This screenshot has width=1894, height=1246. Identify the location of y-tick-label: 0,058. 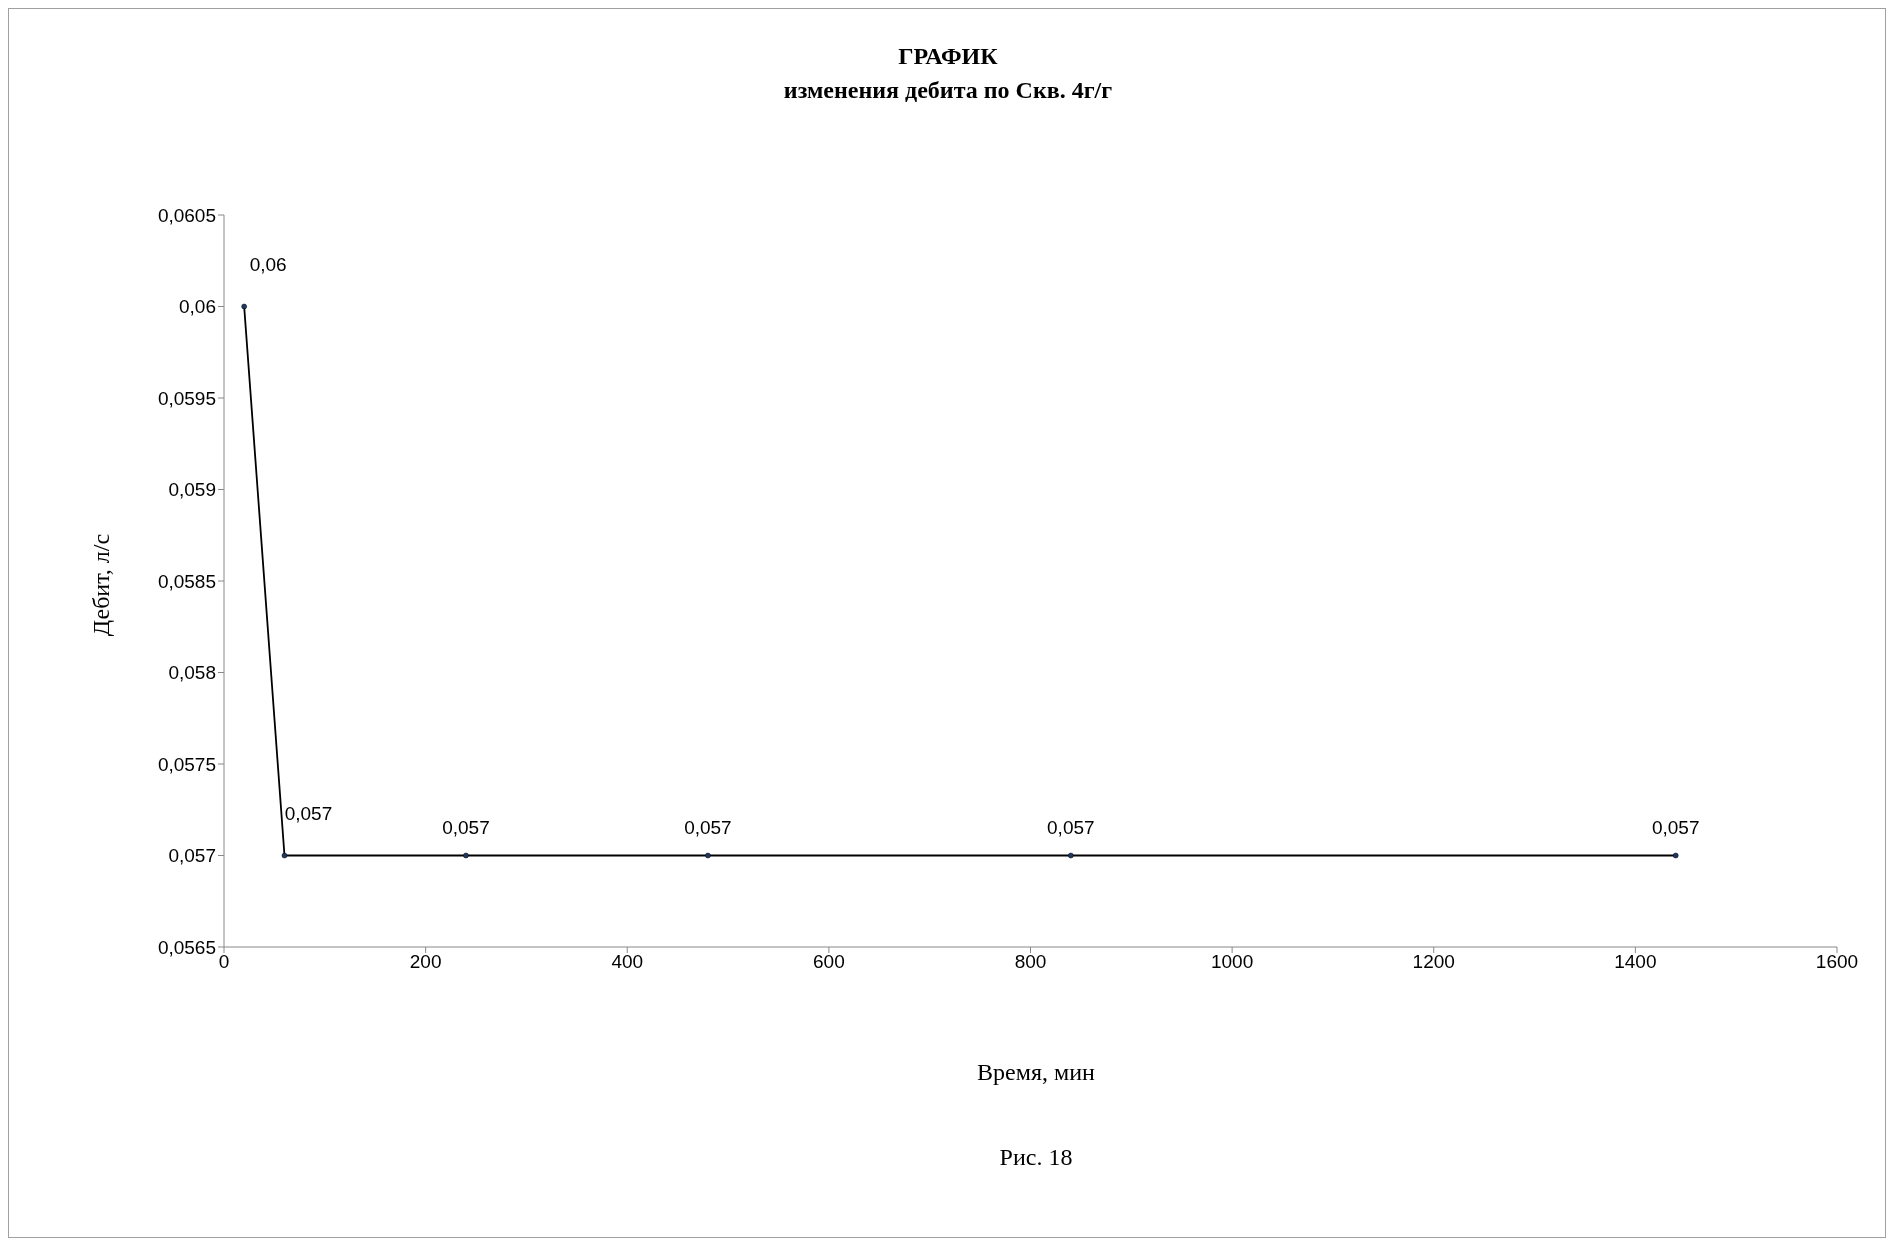
(192, 673).